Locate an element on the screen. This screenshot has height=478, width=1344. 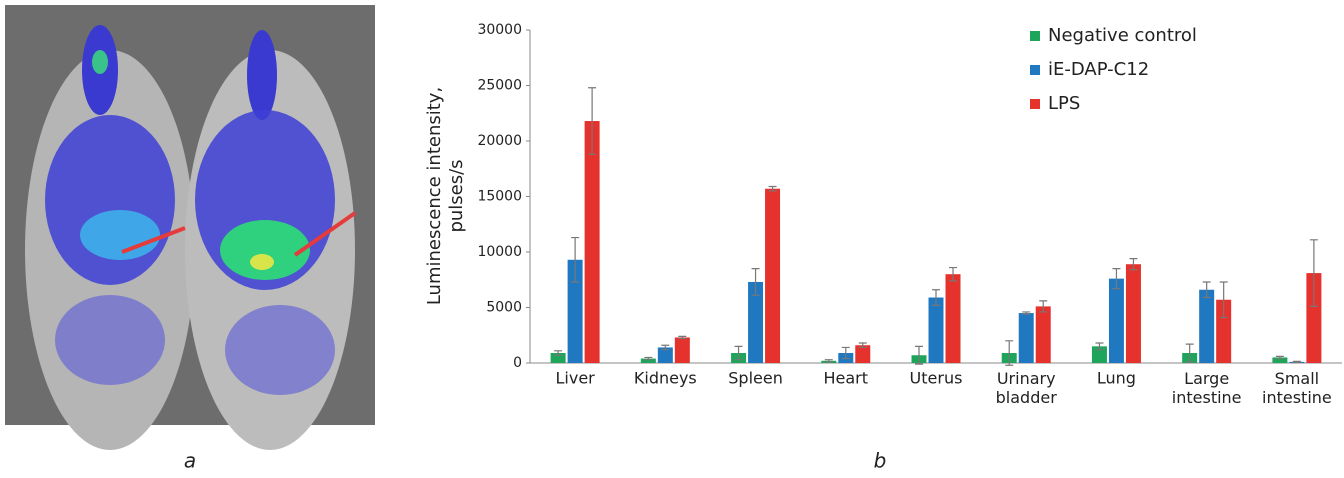
legend-label: iE-DAP-C12 is located at coordinates (1098, 69).